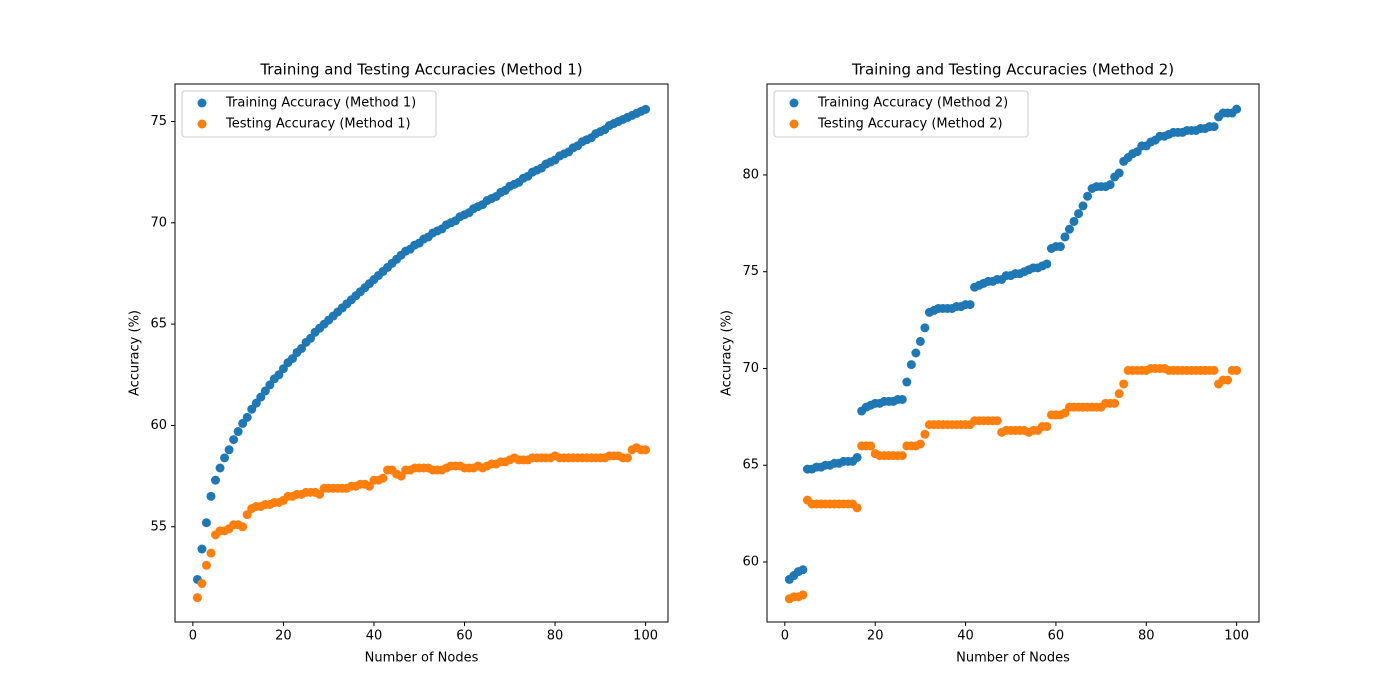  Describe the element at coordinates (910, 124) in the screenshot. I see `legend-label: Testing Accuracy (Method 2)` at that location.